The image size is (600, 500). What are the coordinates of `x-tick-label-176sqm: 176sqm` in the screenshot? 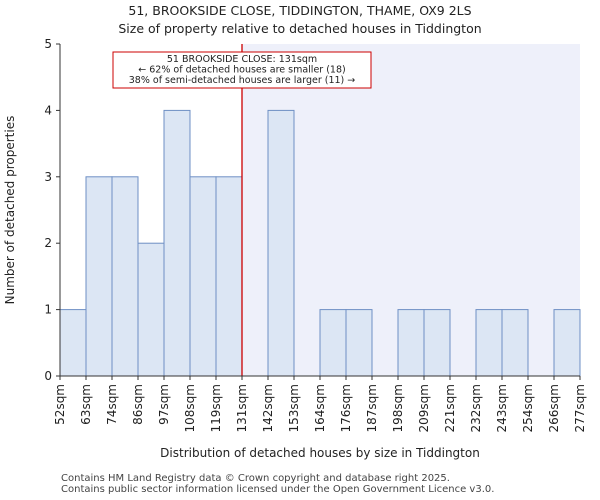 It's located at (346, 408).